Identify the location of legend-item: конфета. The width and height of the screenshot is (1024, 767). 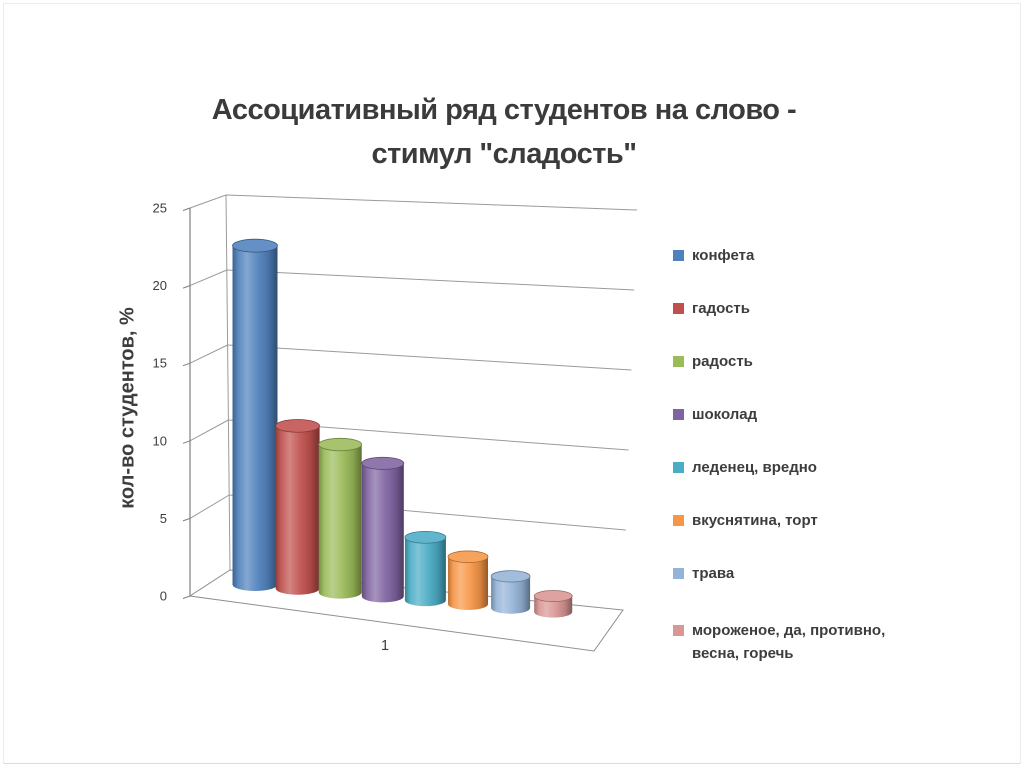
(798, 255).